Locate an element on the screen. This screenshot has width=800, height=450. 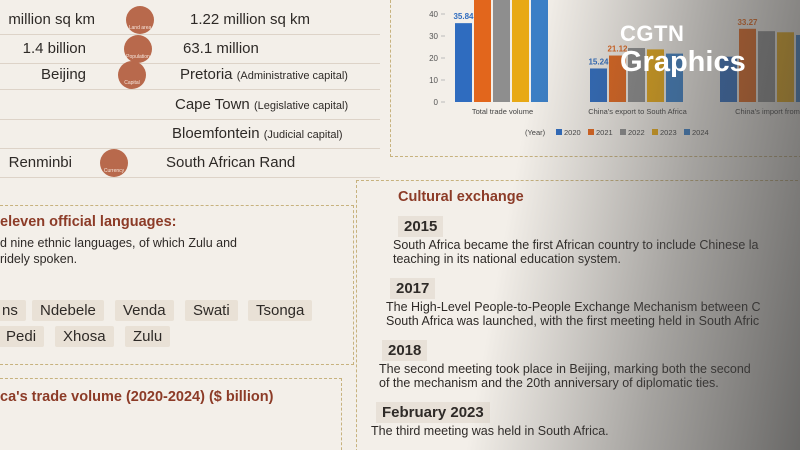
legend-label: 2023 is located at coordinates (668, 132).